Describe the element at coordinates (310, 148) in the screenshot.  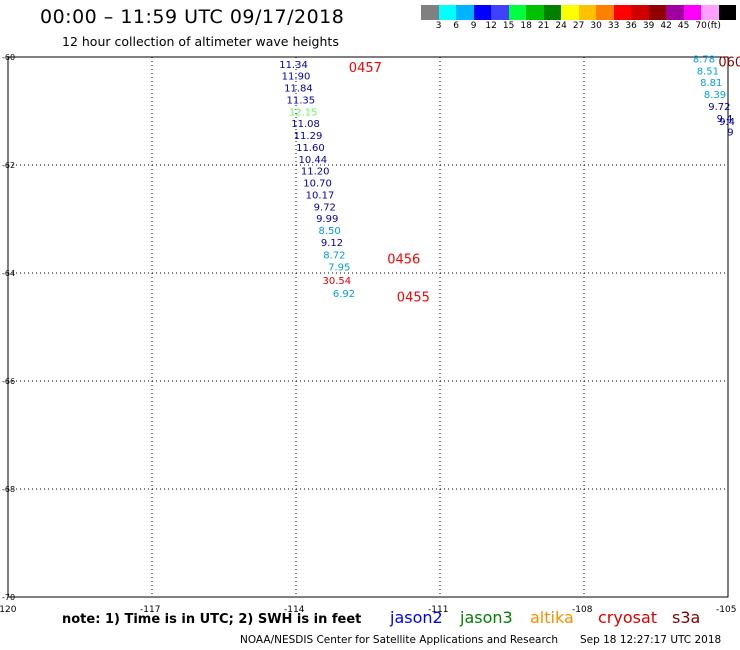
I see `wave-height-value: 11.60` at that location.